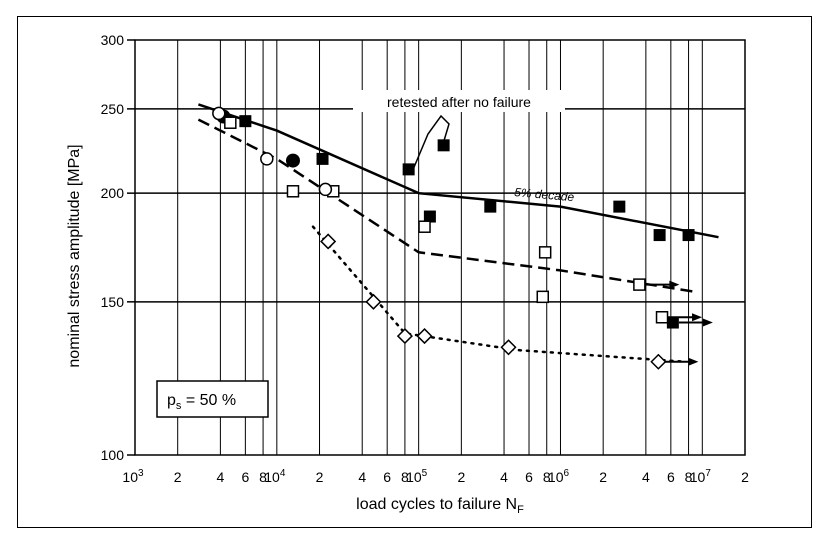 The height and width of the screenshot is (543, 833). Describe the element at coordinates (520, 510) in the screenshot. I see `x-axis-label-subscript: F` at that location.